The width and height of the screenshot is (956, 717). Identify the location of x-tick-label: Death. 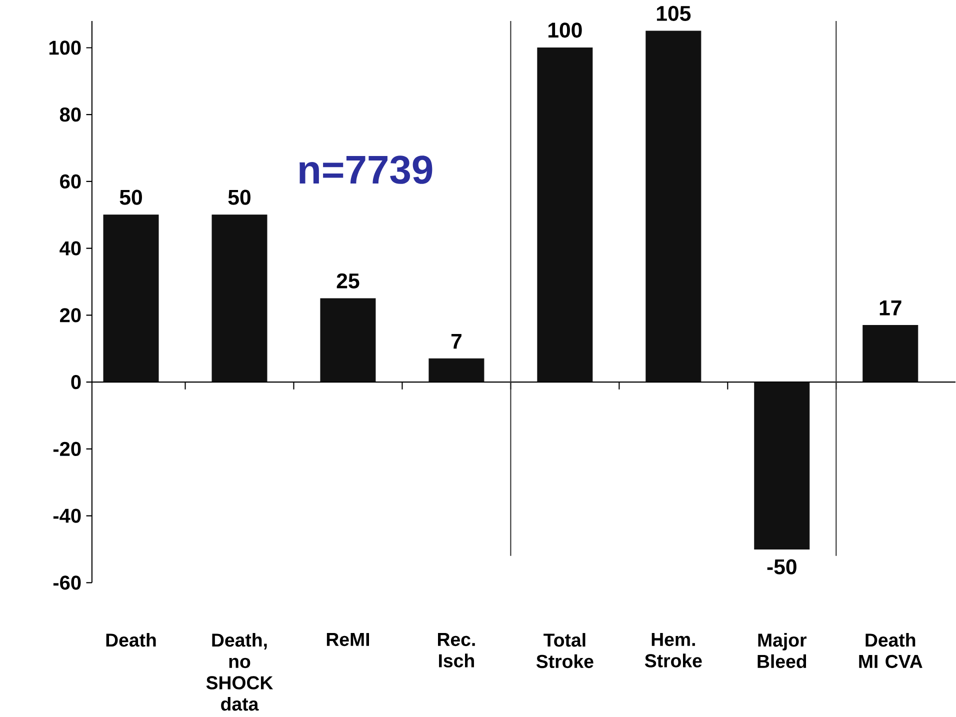
(131, 640).